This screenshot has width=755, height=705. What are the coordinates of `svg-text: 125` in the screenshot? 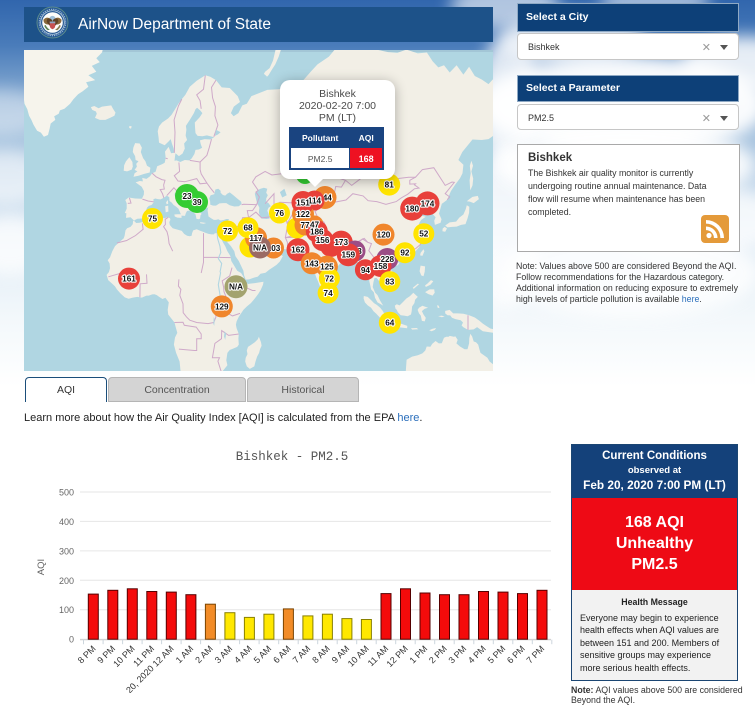 It's located at (327, 267).